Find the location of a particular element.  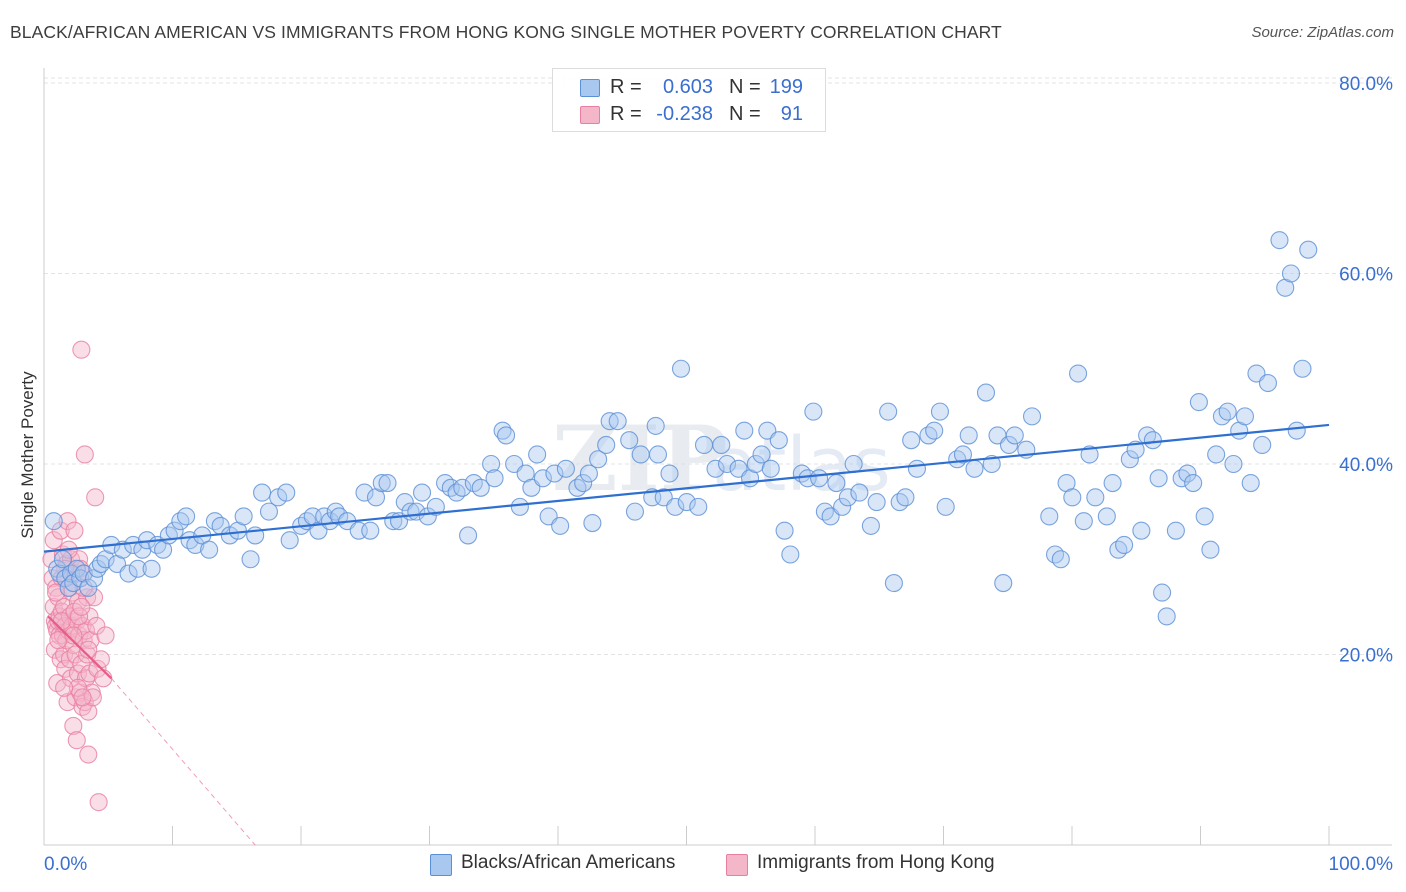

y-tick-label: 80.0% is located at coordinates (1366, 84).